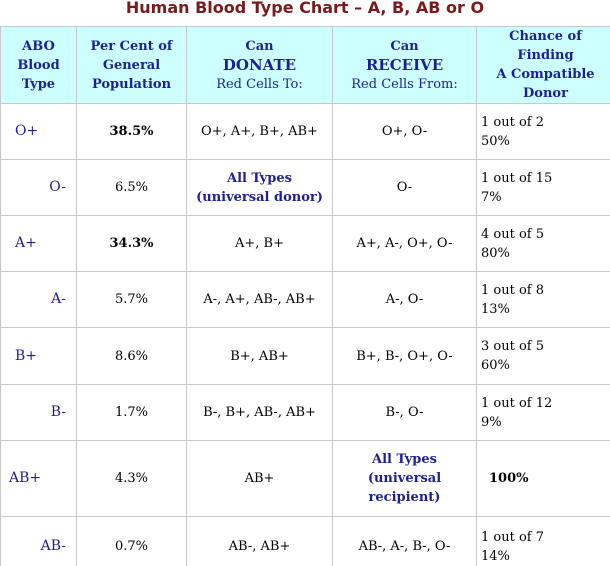  What do you see at coordinates (259, 541) in the screenshot?
I see `donate-cell: AB-, AB+` at bounding box center [259, 541].